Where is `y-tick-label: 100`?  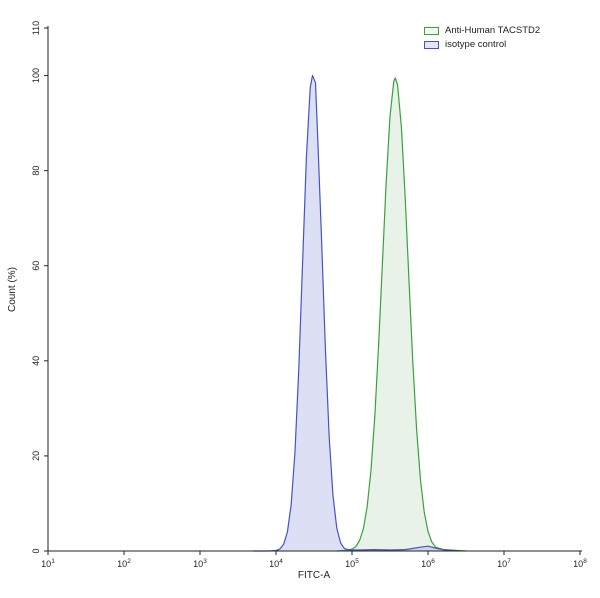 y-tick-label: 100 is located at coordinates (36, 75).